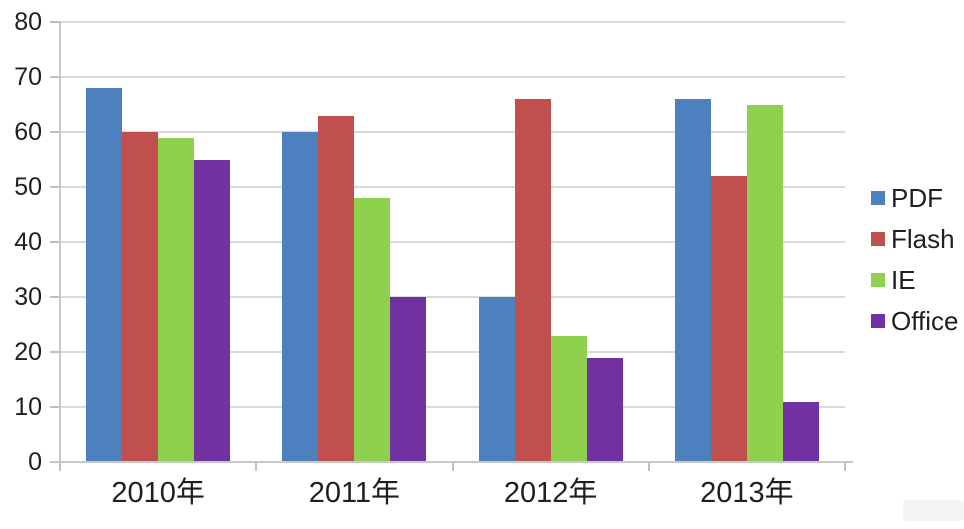 Image resolution: width=964 pixels, height=529 pixels. What do you see at coordinates (923, 239) in the screenshot?
I see `legend-label-flash: Flash` at bounding box center [923, 239].